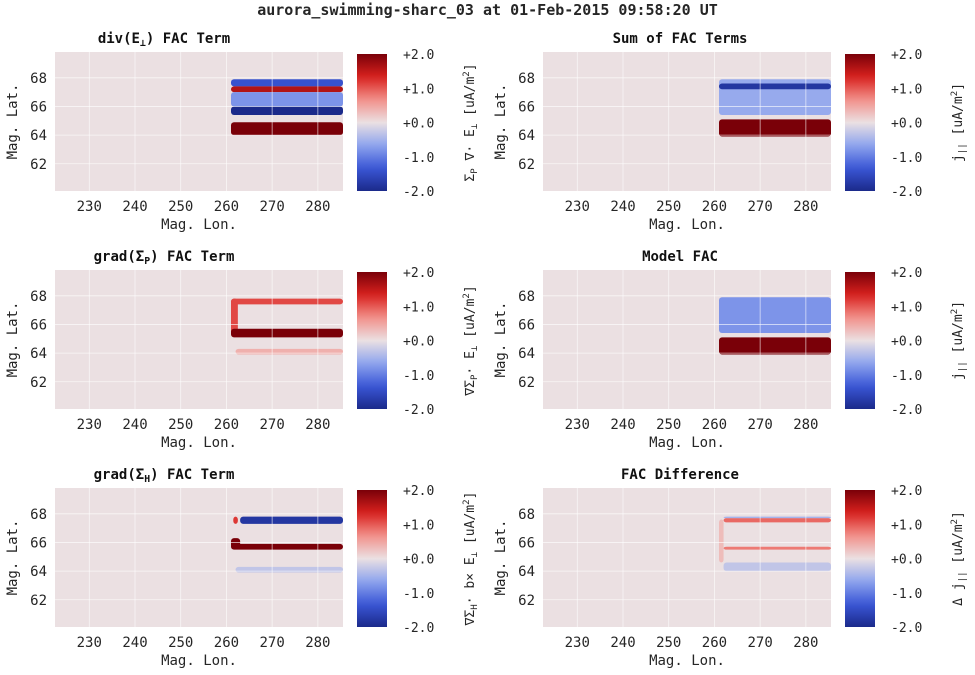  I want to click on panel-title: FAC Difference, so click(680, 475).